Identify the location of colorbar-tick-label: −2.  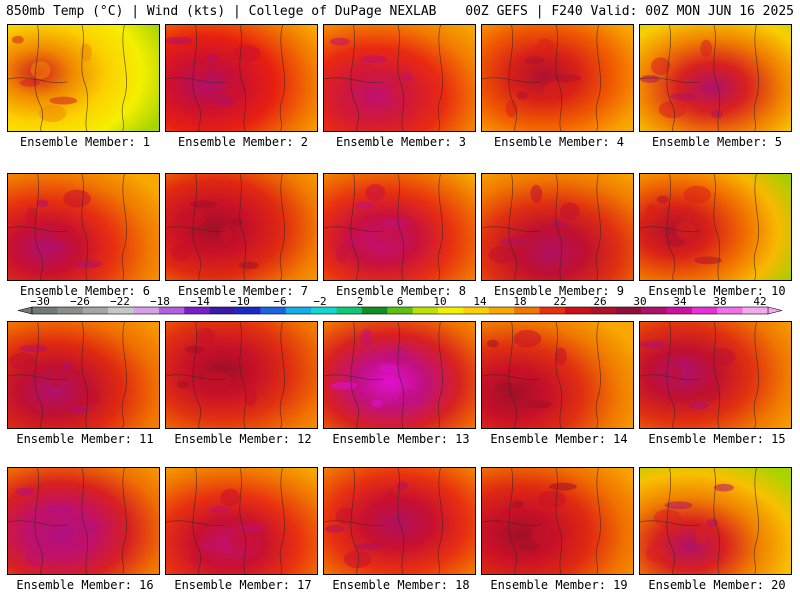
(319, 302).